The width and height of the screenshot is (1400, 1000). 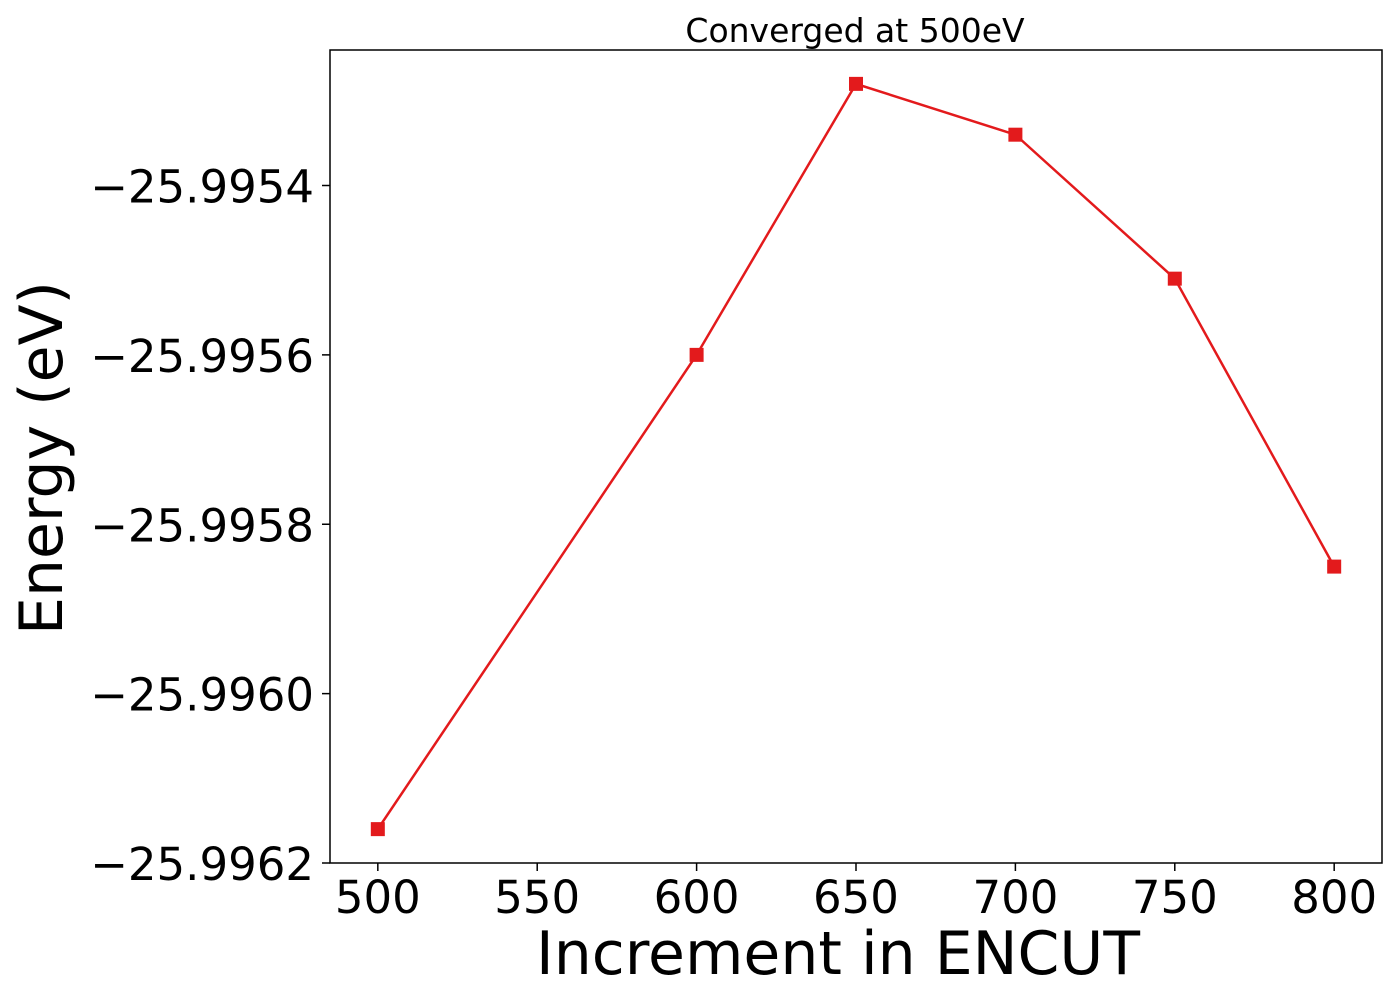 What do you see at coordinates (202, 525) in the screenshot?
I see `y-tick-label: −25.9958` at bounding box center [202, 525].